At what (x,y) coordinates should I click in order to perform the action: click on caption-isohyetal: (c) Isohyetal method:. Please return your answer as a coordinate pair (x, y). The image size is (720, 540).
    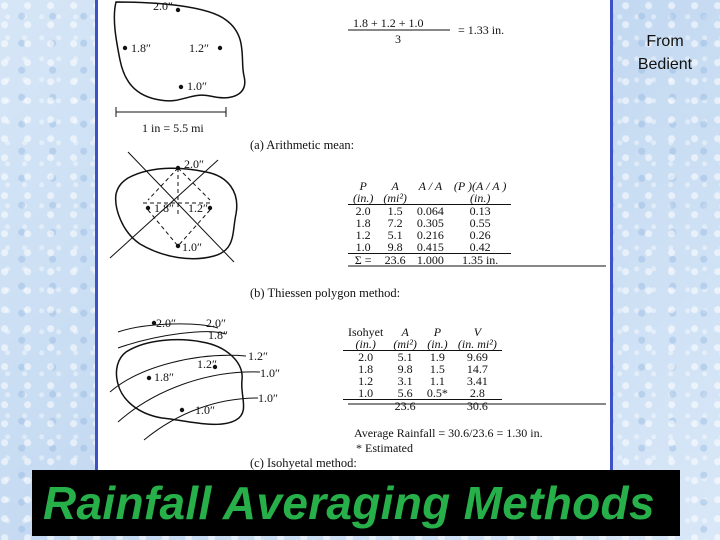
    Looking at the image, I should click on (303, 463).